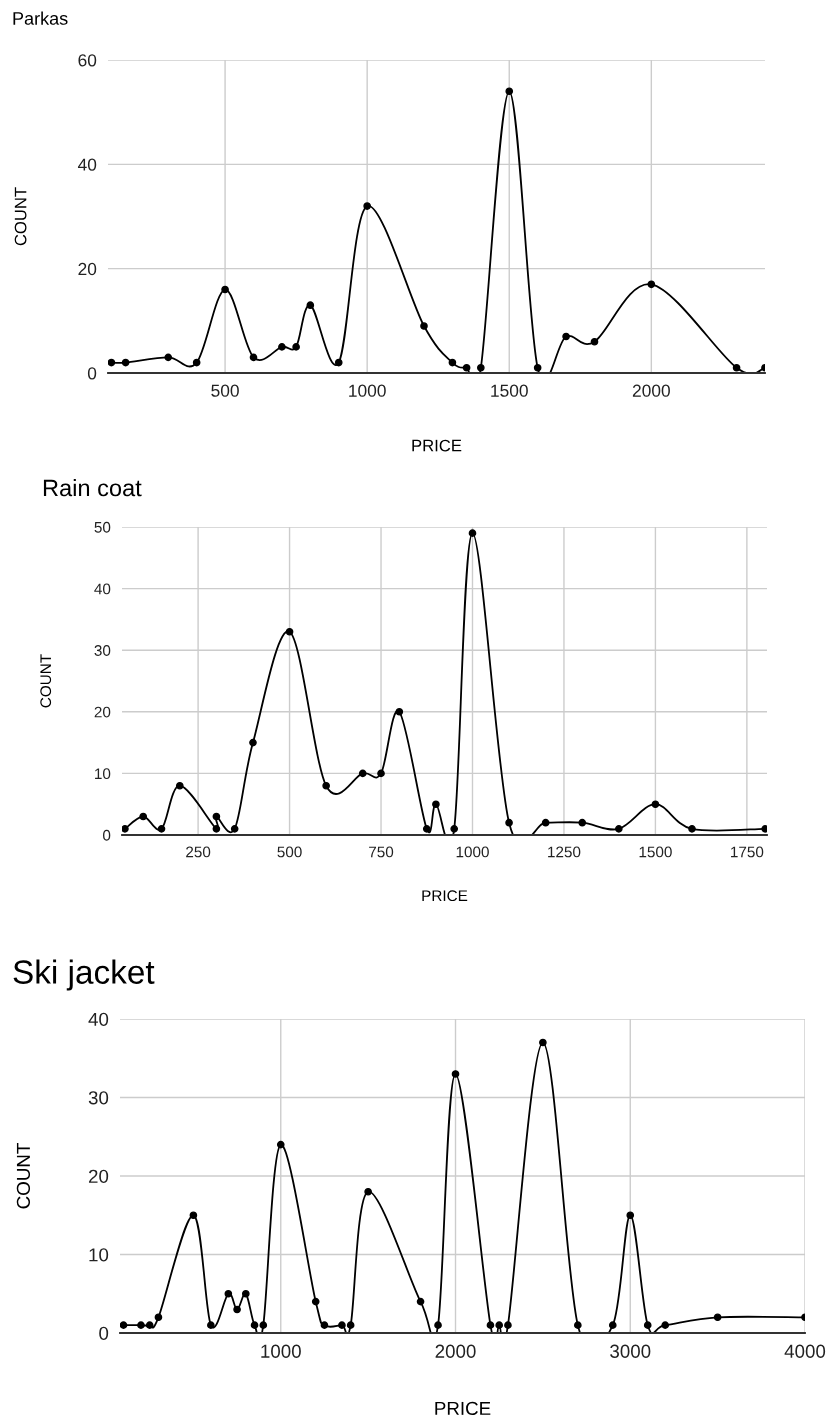  What do you see at coordinates (564, 852) in the screenshot?
I see `x-tick-label: 1250` at bounding box center [564, 852].